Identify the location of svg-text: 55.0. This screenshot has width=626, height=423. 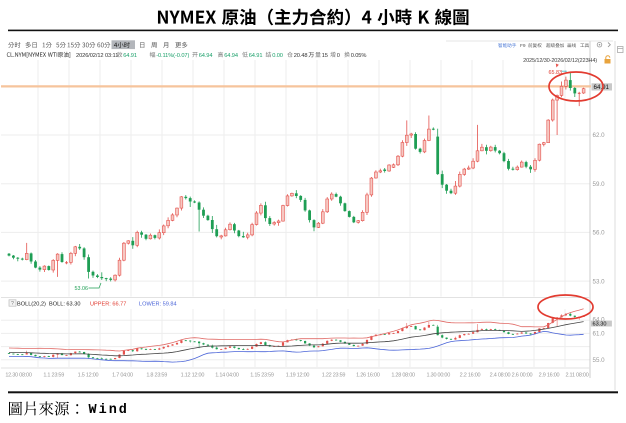
(599, 360).